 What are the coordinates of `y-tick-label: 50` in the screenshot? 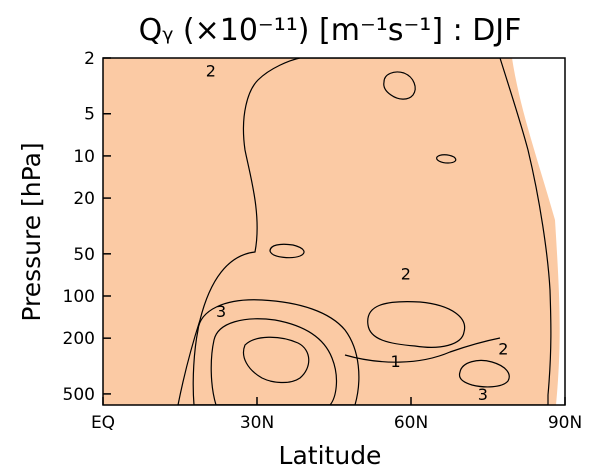 It's located at (84, 255).